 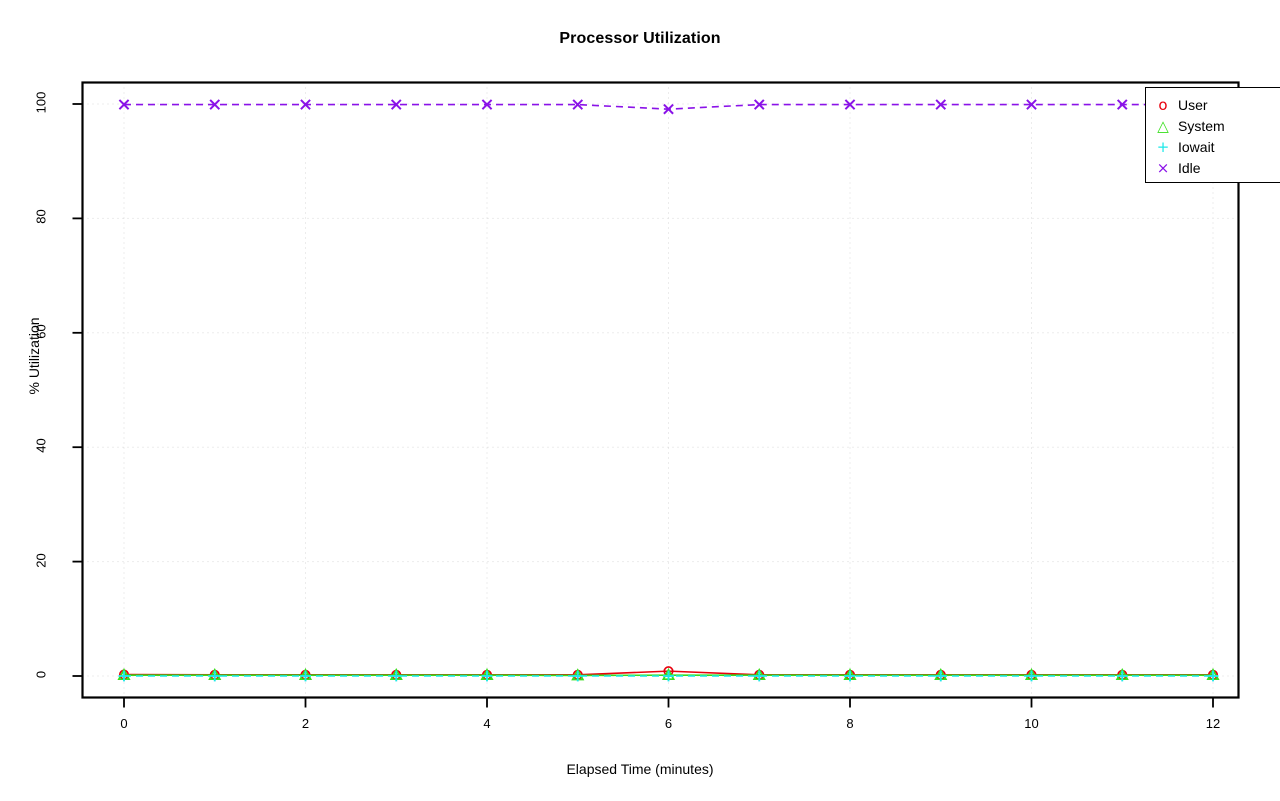 What do you see at coordinates (1163, 167) in the screenshot?
I see `legend-marker-icon: ×` at bounding box center [1163, 167].